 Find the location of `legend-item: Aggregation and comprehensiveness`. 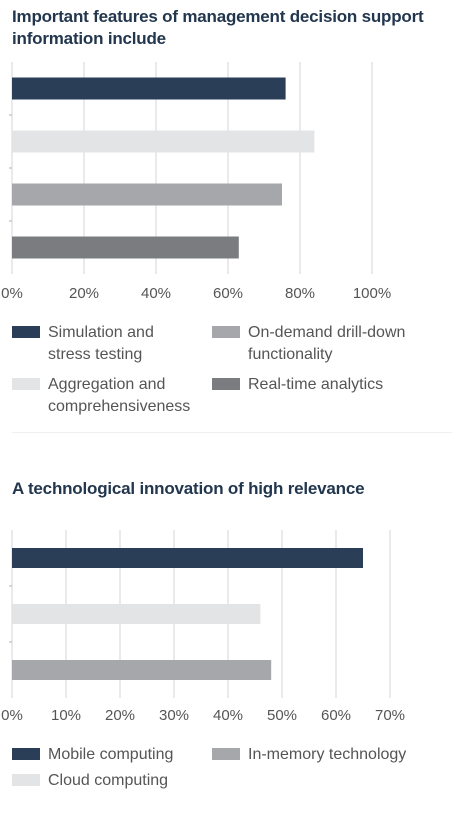

legend-item: Aggregation and comprehensiveness is located at coordinates (112, 399).